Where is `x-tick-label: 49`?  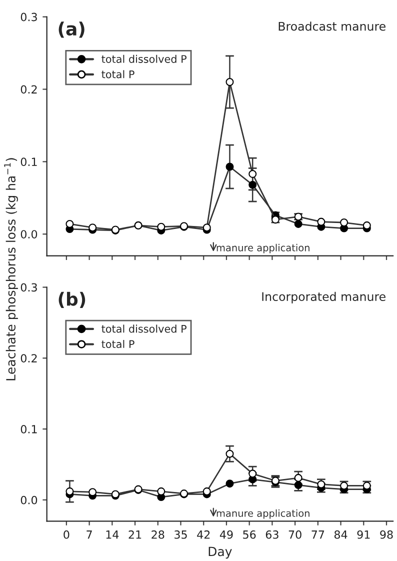
x-tick-label: 49 is located at coordinates (226, 534).